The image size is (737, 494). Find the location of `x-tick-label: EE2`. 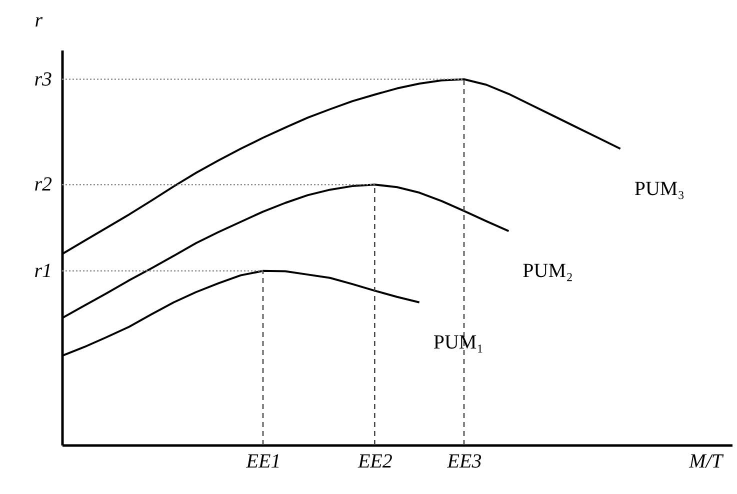

x-tick-label: EE2 is located at coordinates (374, 461).